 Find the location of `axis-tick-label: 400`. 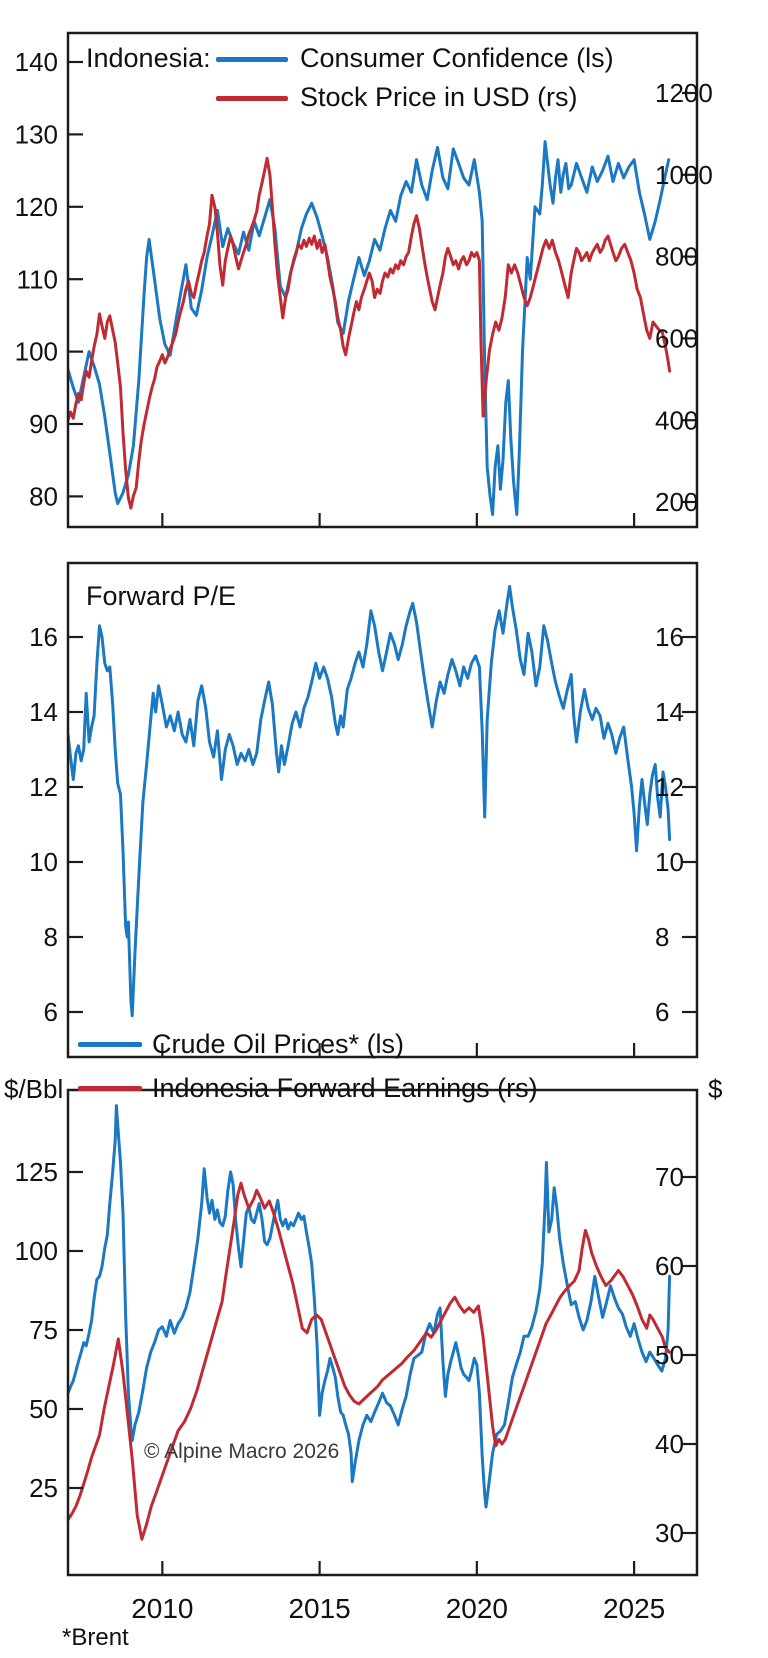

axis-tick-label: 400 is located at coordinates (676, 420).